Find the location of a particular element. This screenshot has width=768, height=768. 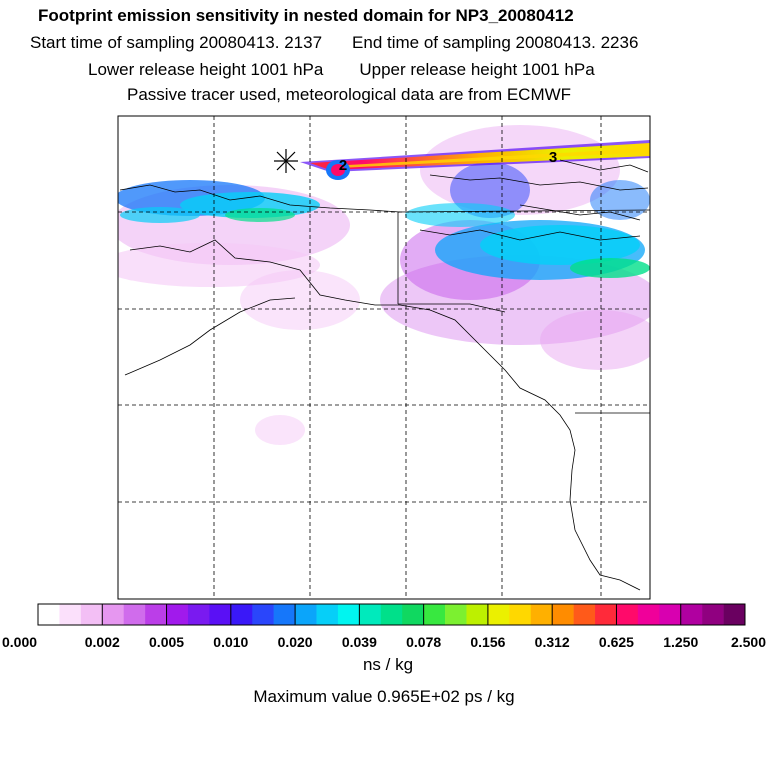

colorbar-units: ns / kg is located at coordinates (388, 664).